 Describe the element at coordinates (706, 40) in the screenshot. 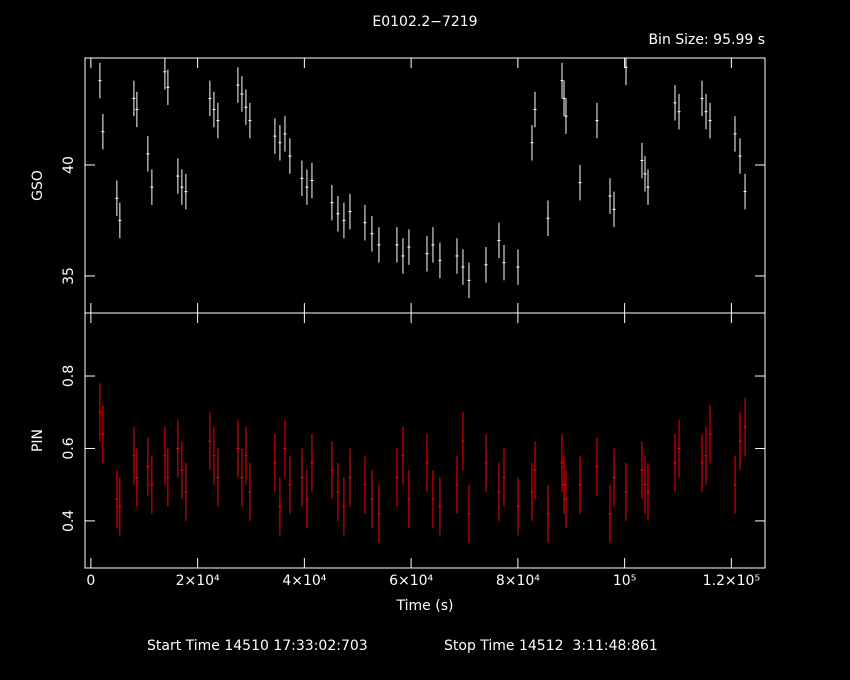

I see `bin-size: Bin Size: 95.99 s` at that location.